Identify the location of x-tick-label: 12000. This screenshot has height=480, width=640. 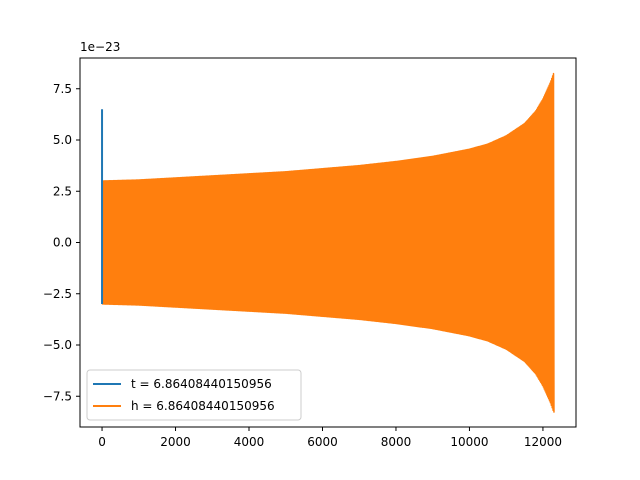
(543, 442).